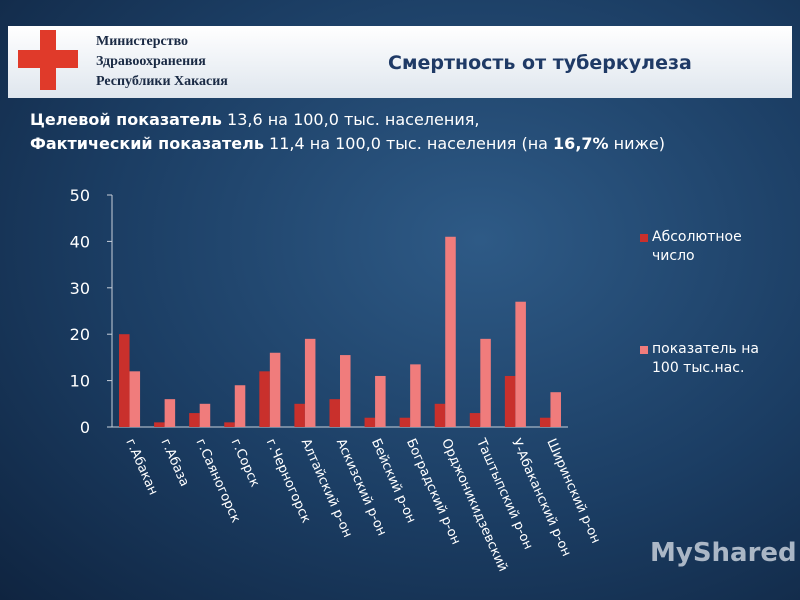 The height and width of the screenshot is (600, 800). Describe the element at coordinates (80, 288) in the screenshot. I see `y-tick-label: 30` at that location.